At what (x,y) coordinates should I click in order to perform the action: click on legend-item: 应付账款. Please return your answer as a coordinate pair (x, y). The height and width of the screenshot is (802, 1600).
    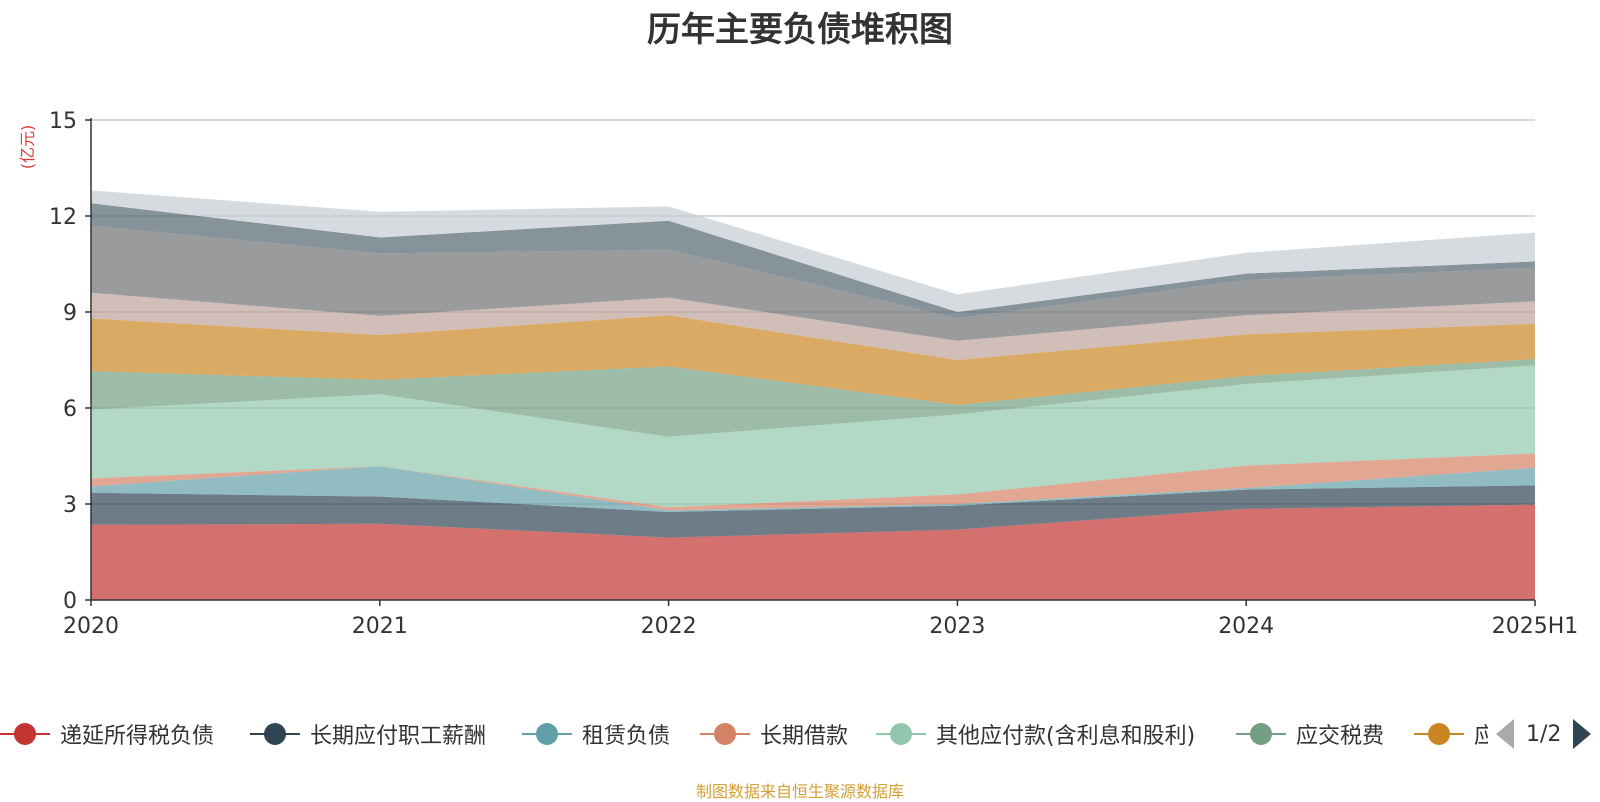
    Looking at the image, I should click on (1451, 734).